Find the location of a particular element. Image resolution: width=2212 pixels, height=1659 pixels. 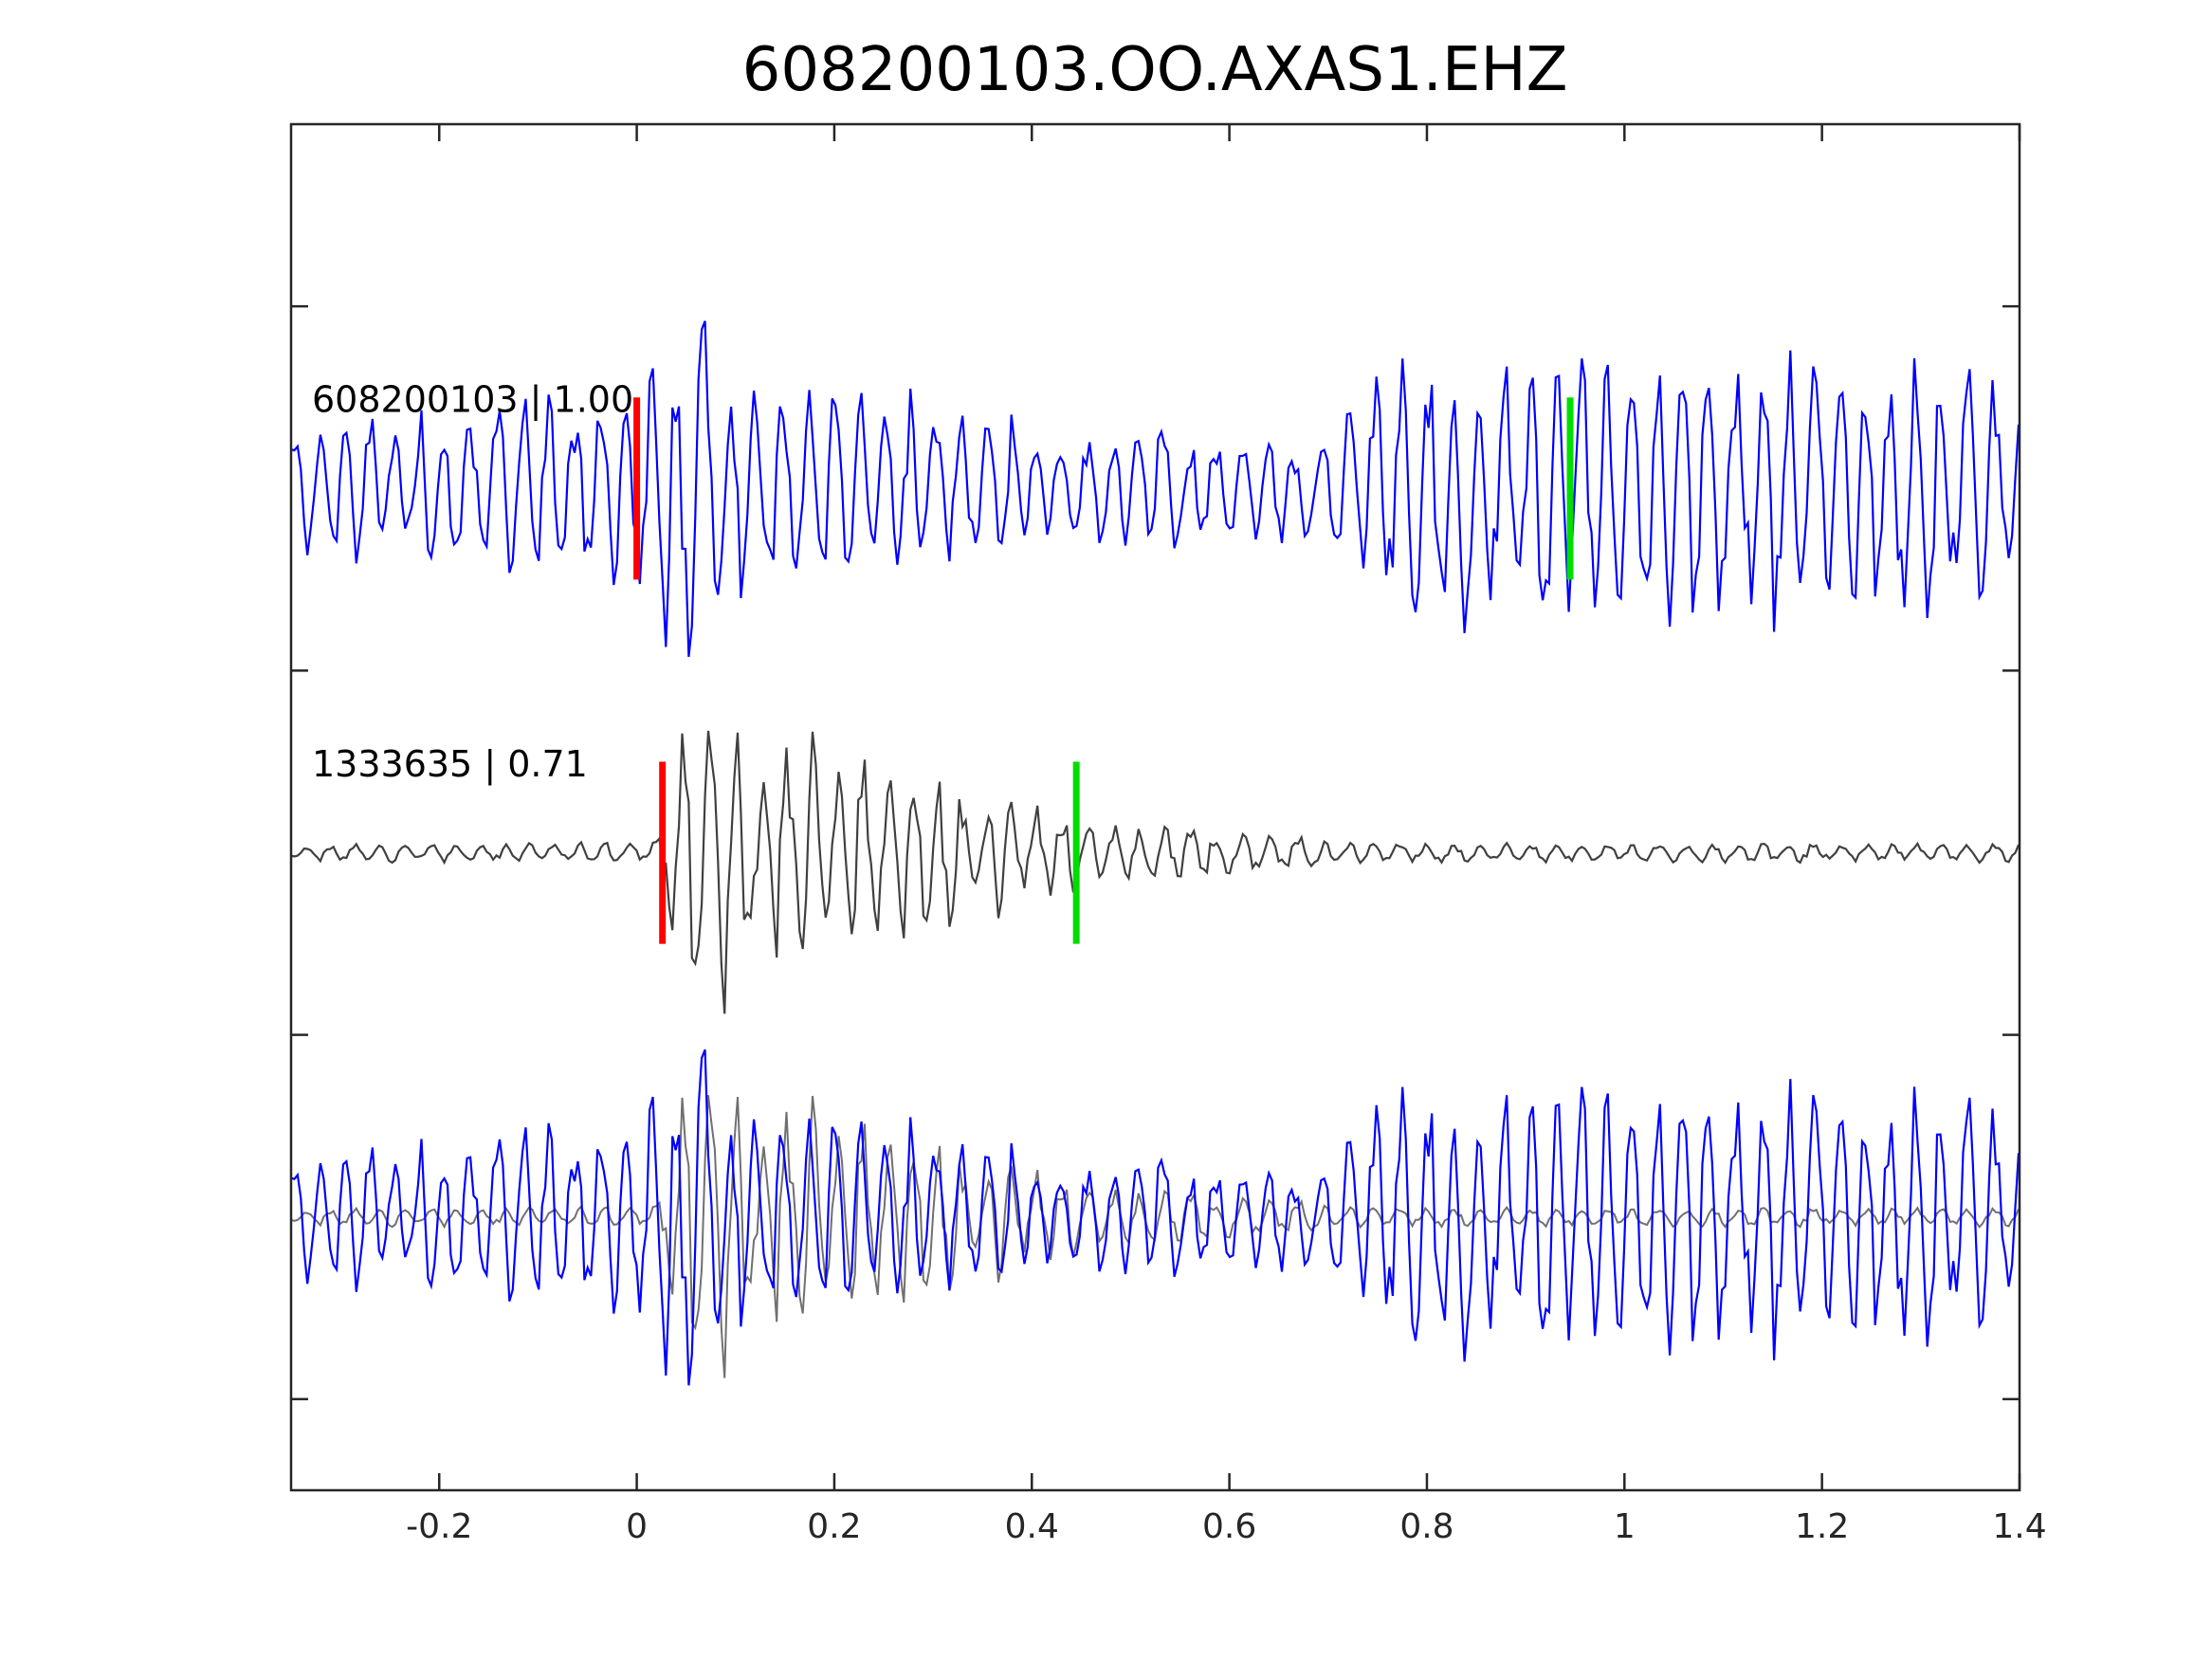

trace-label: 608200103 | 1.00 is located at coordinates (472, 400).